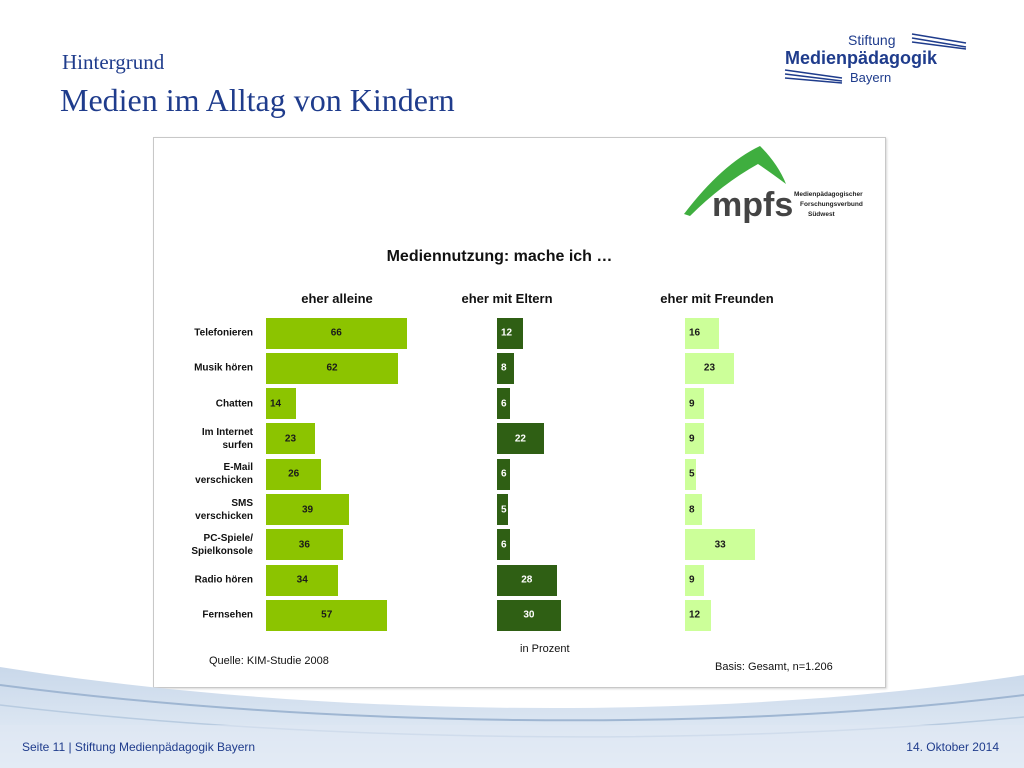 Image resolution: width=1024 pixels, height=768 pixels. I want to click on bar-value-label: 34, so click(302, 580).